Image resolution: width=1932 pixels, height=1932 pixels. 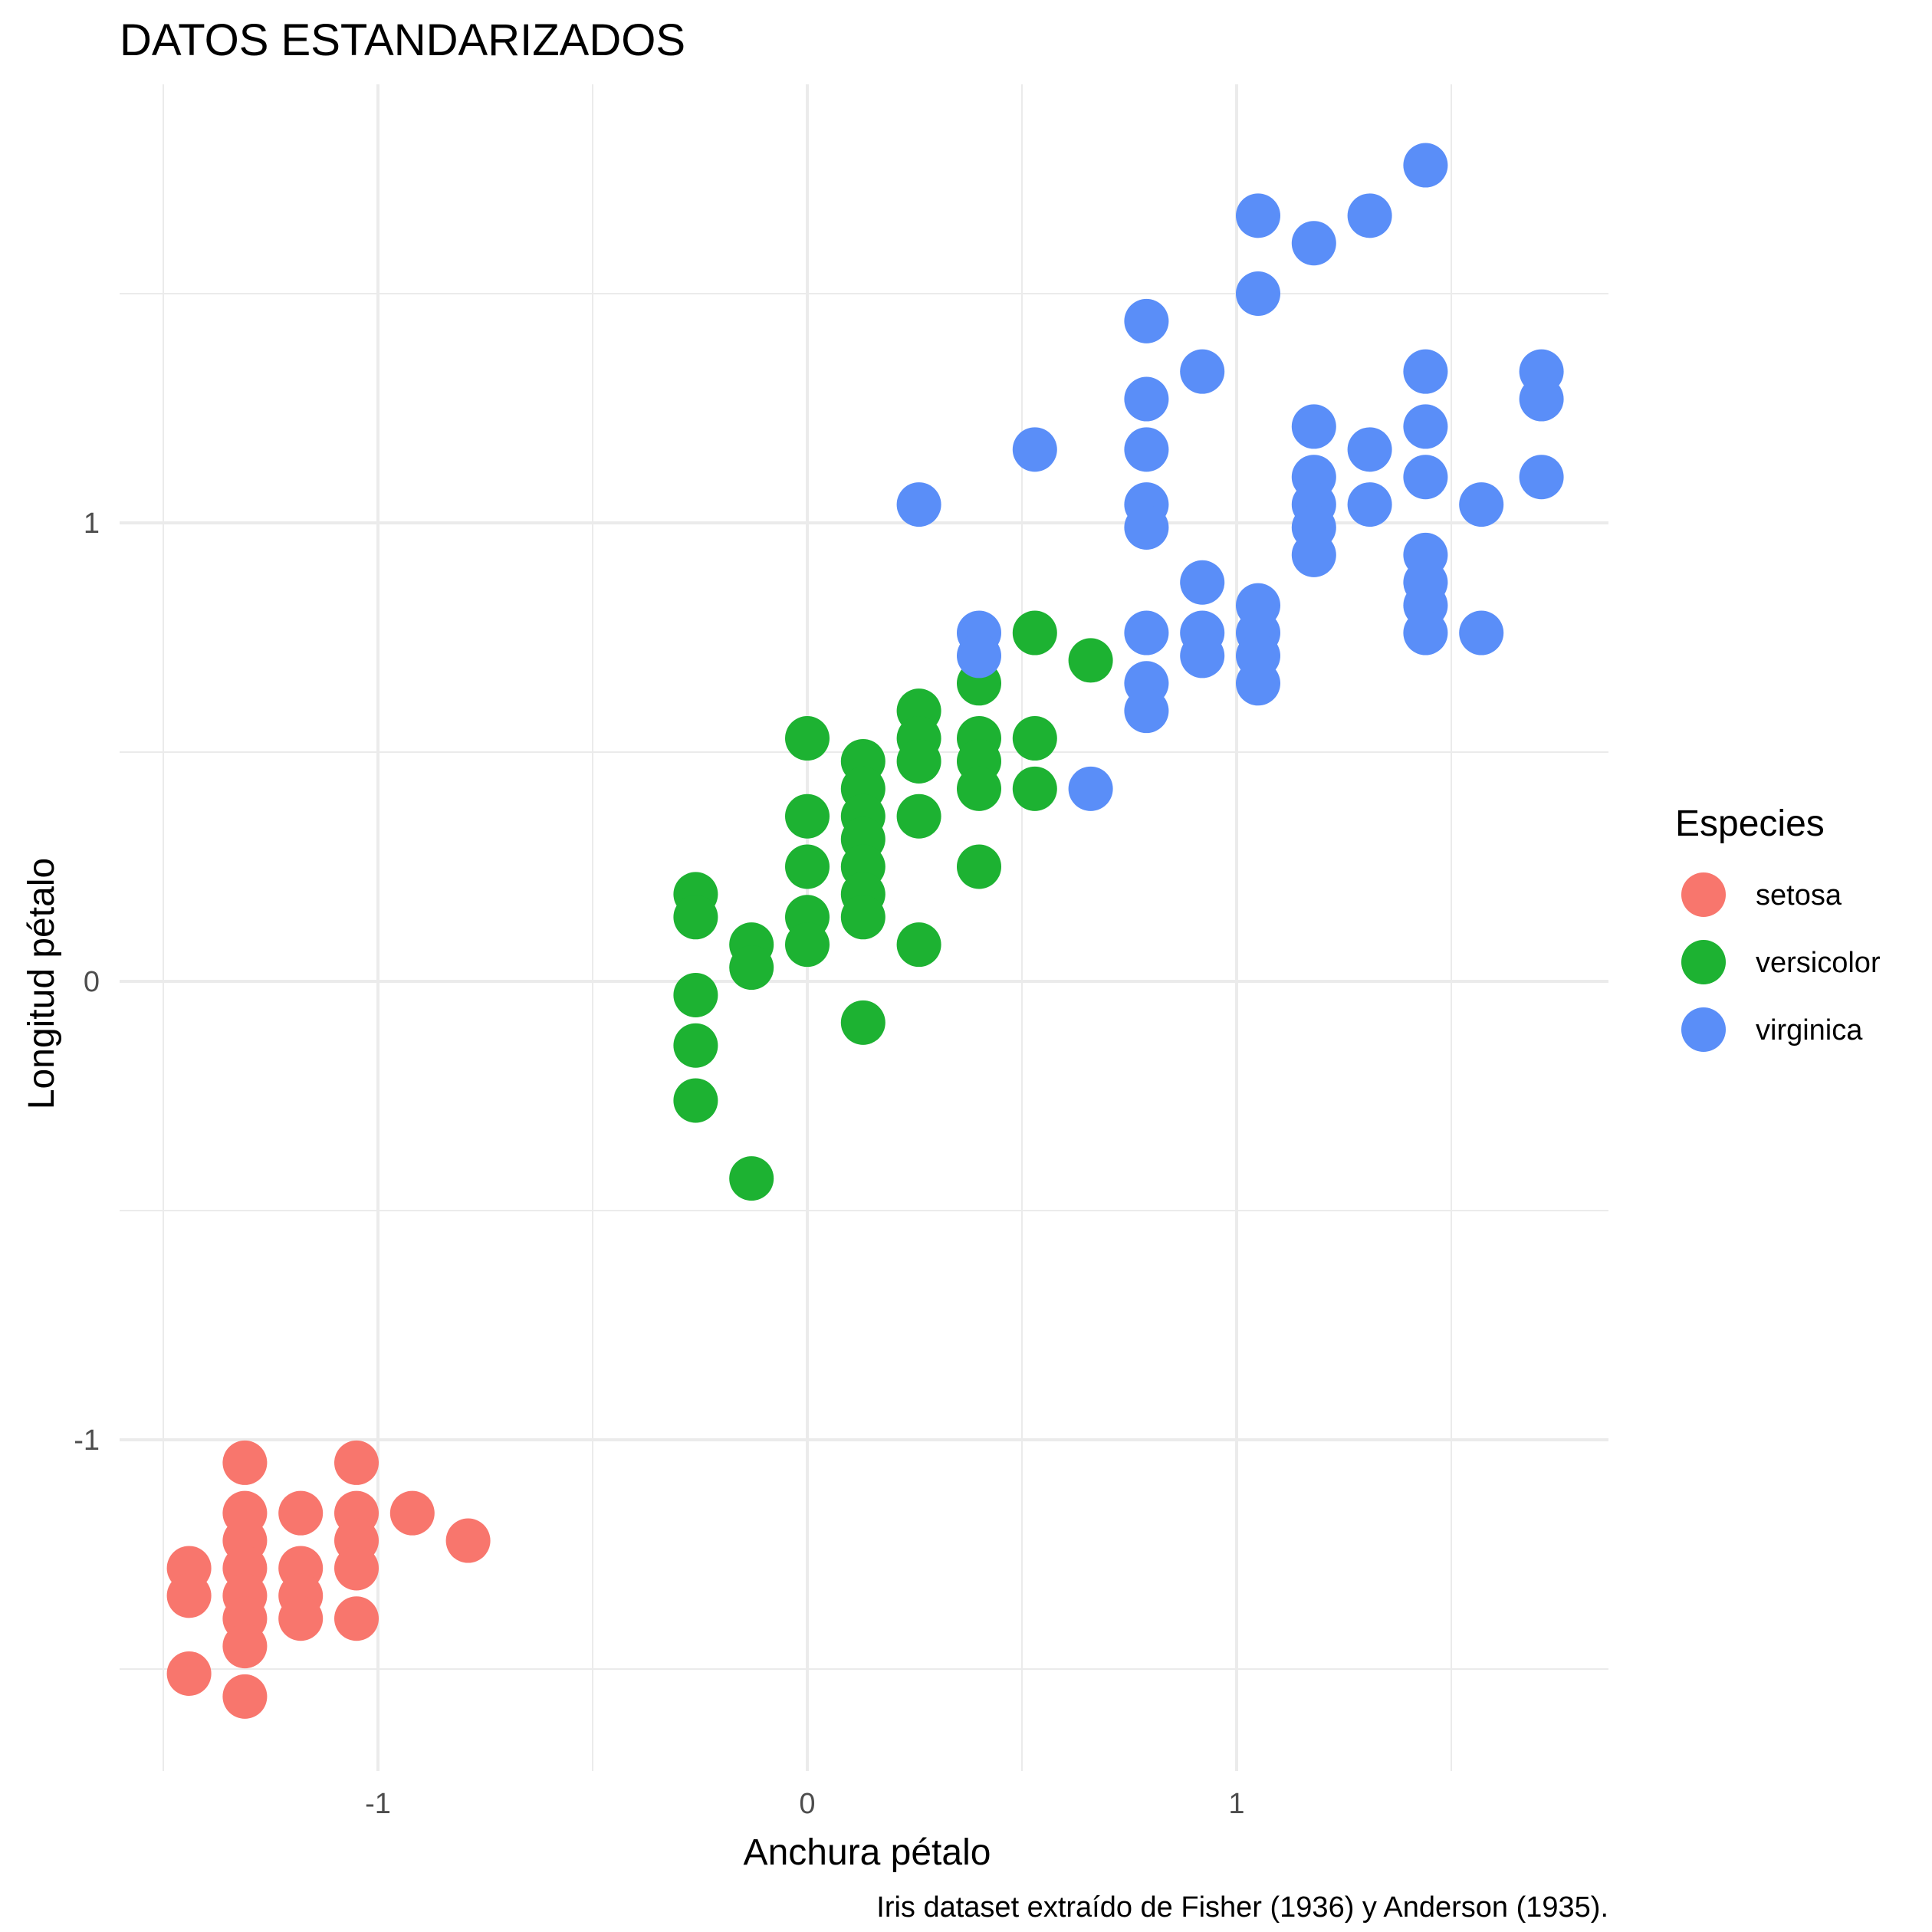 I want to click on legend-label-setosa: setosa, so click(x=1799, y=895).